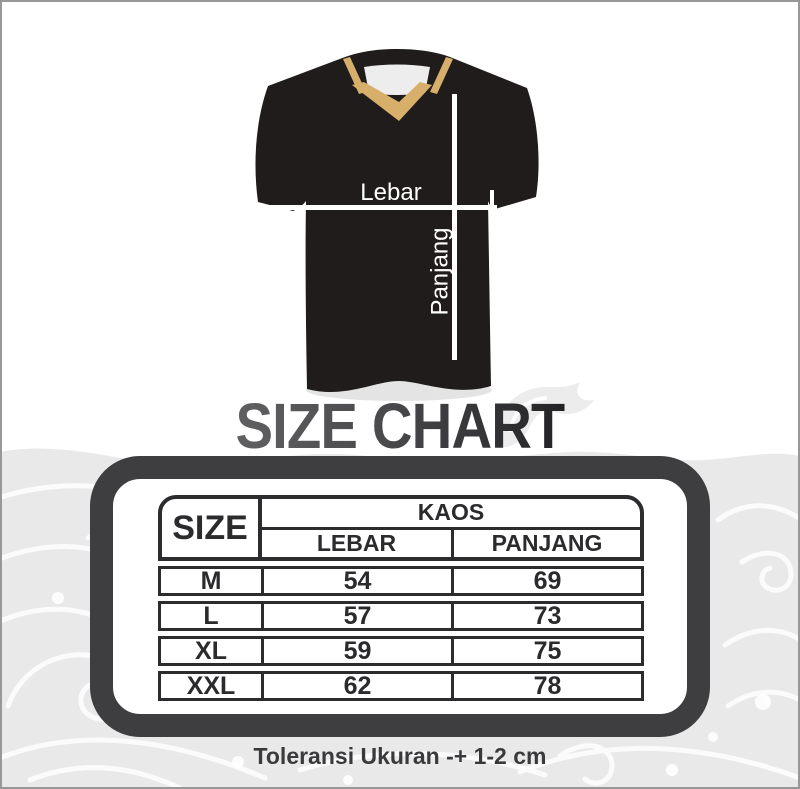 This screenshot has width=800, height=789. Describe the element at coordinates (380, 207) in the screenshot. I see `width-measure-line` at that location.